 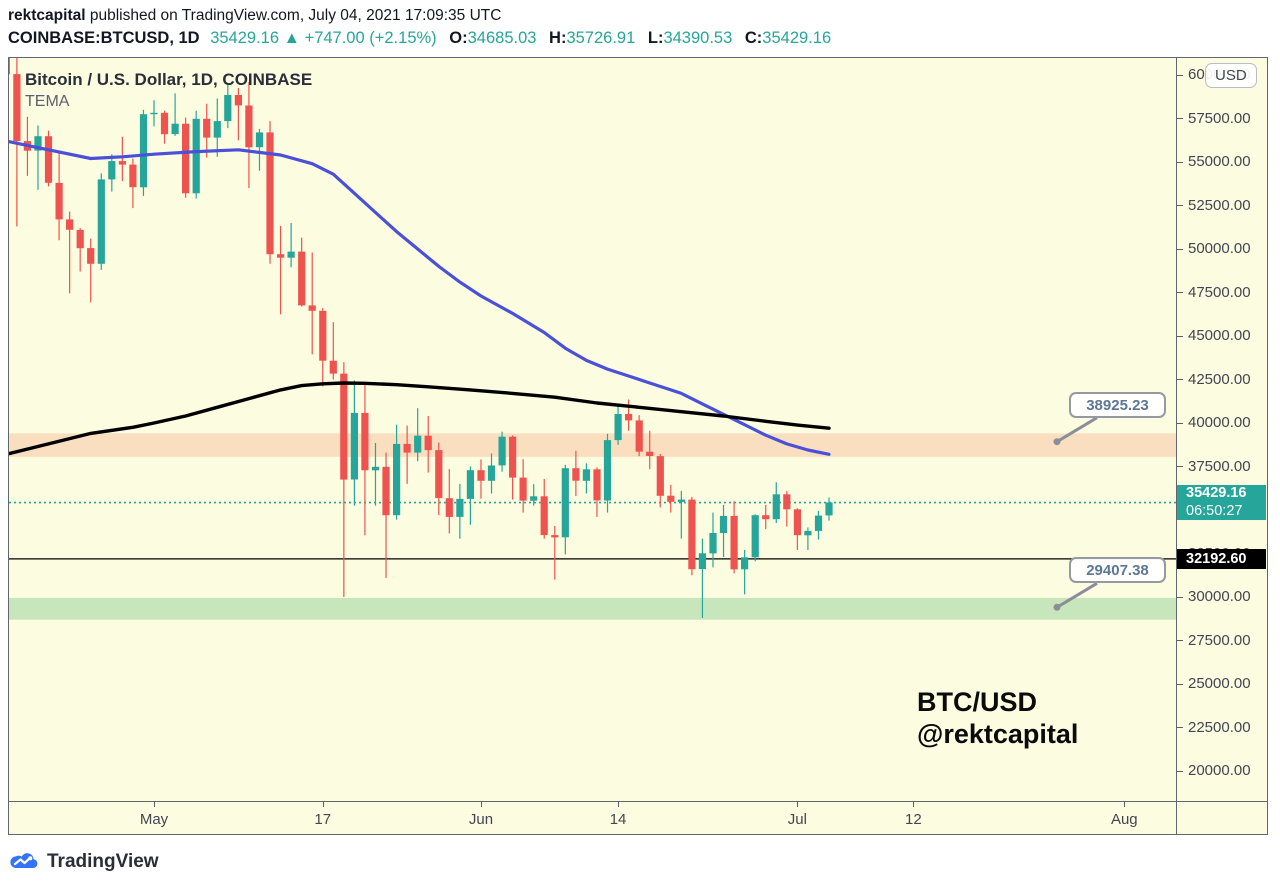 I want to click on time-tick-label: May, so click(x=154, y=819).